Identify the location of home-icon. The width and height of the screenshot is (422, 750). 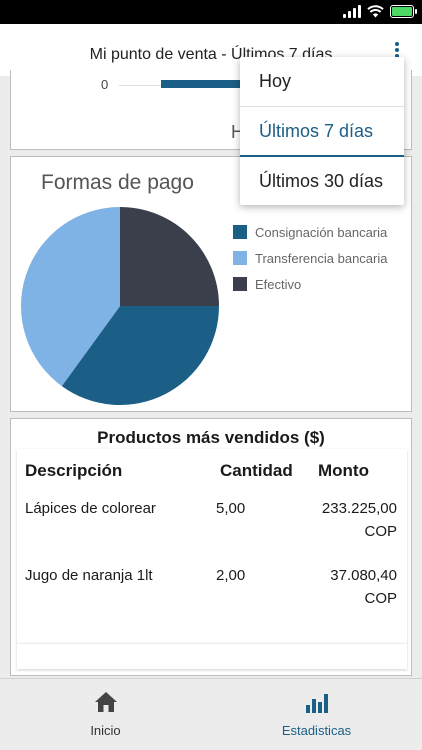
(105, 702).